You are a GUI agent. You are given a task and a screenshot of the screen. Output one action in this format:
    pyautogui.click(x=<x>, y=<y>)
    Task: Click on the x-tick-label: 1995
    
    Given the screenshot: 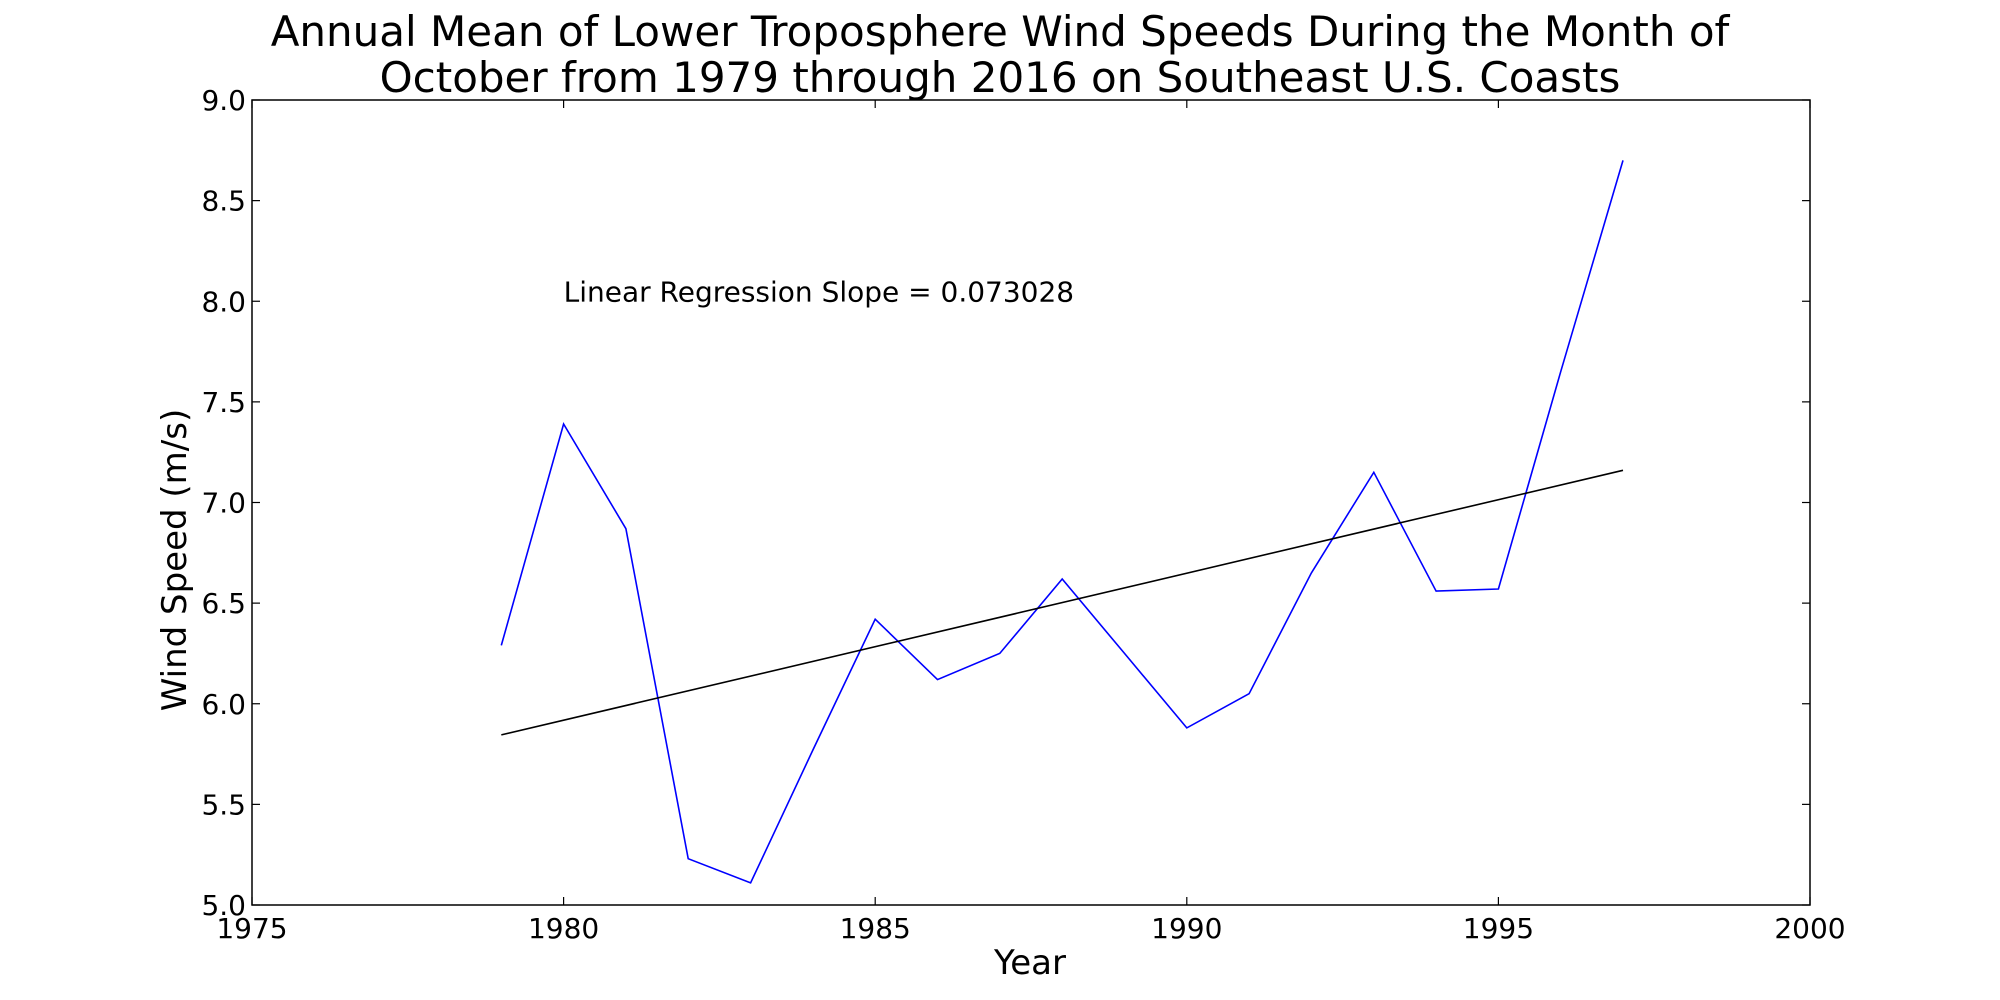 What is the action you would take?
    pyautogui.click(x=1498, y=928)
    